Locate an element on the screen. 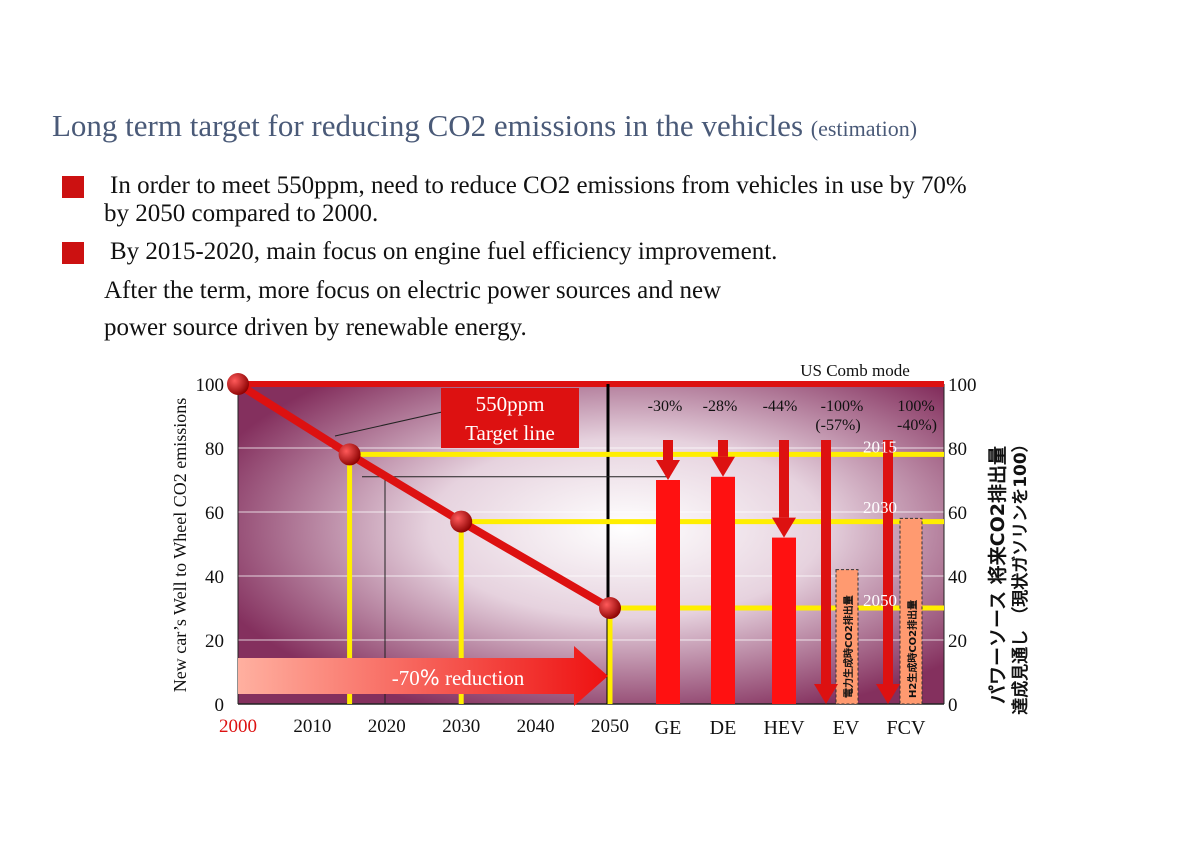 This screenshot has width=1190, height=842. reduction-arrow-ev is located at coordinates (826, 572).